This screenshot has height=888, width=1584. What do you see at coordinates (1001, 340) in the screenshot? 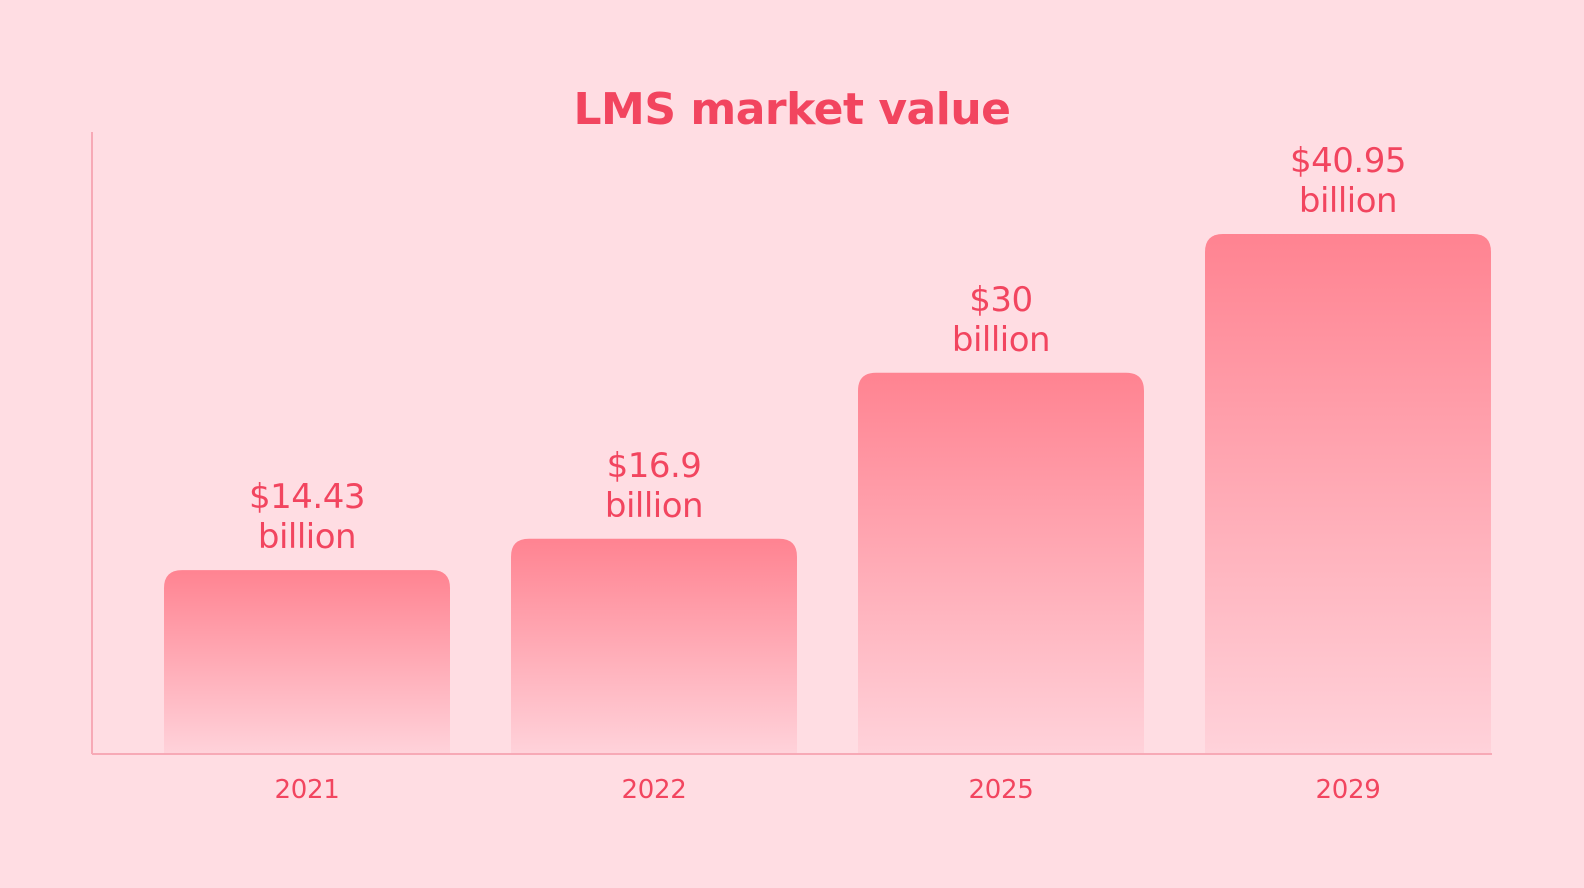
I see `data-label-2025-unit: billion` at bounding box center [1001, 340].